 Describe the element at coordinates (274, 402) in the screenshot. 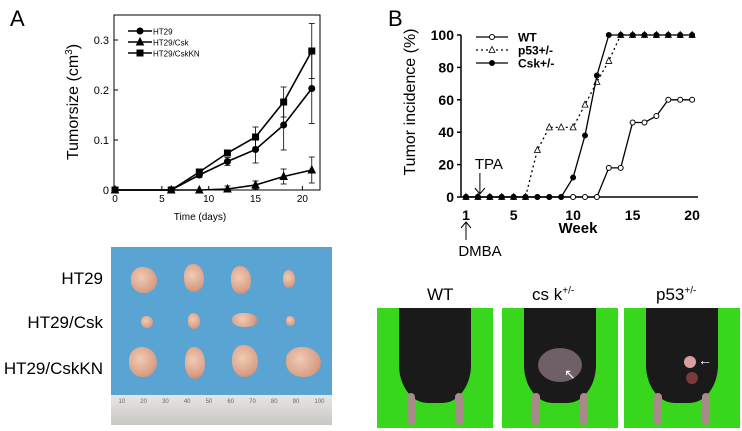

I see `ruler-tick-label: 80` at that location.